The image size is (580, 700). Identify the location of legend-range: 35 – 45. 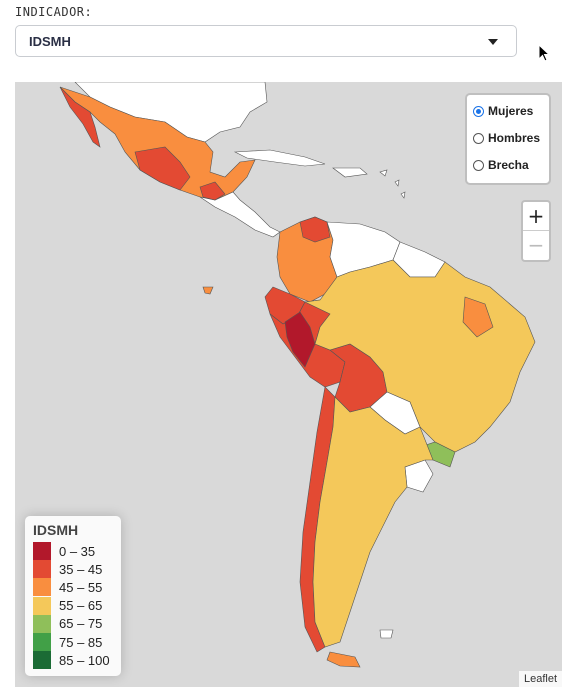
(81, 569).